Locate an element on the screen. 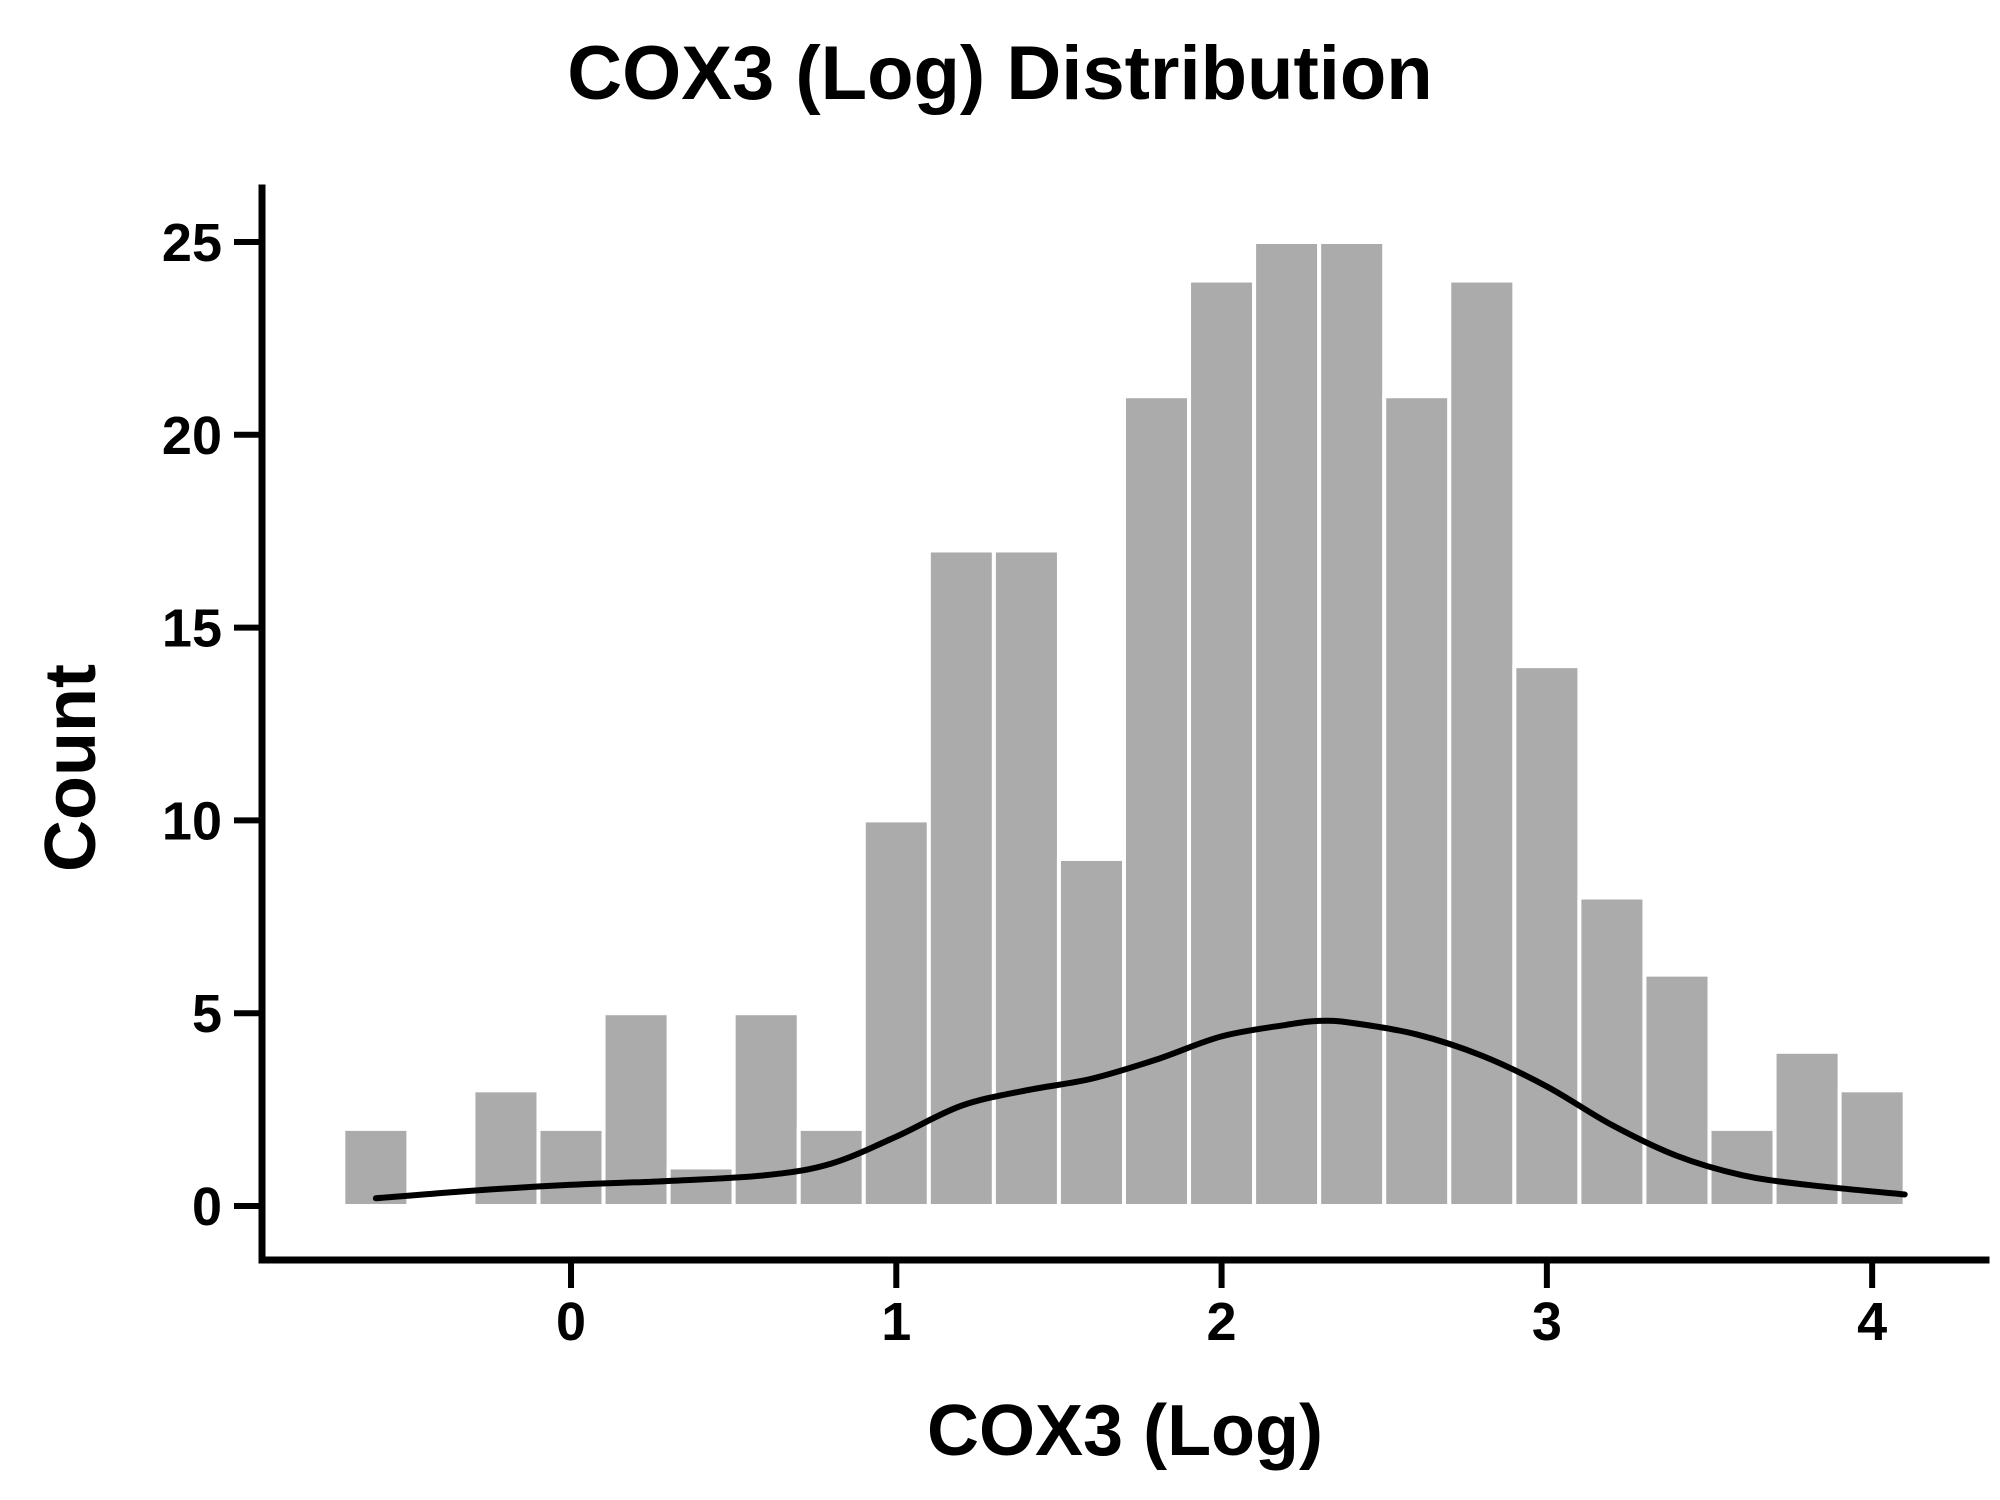  chart-title: COX3 (Log) Distribution is located at coordinates (999, 73).